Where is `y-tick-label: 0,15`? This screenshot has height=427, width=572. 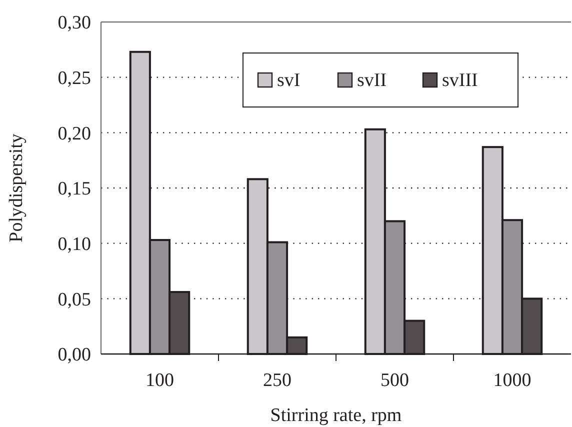
y-tick-label: 0,15 is located at coordinates (74, 189).